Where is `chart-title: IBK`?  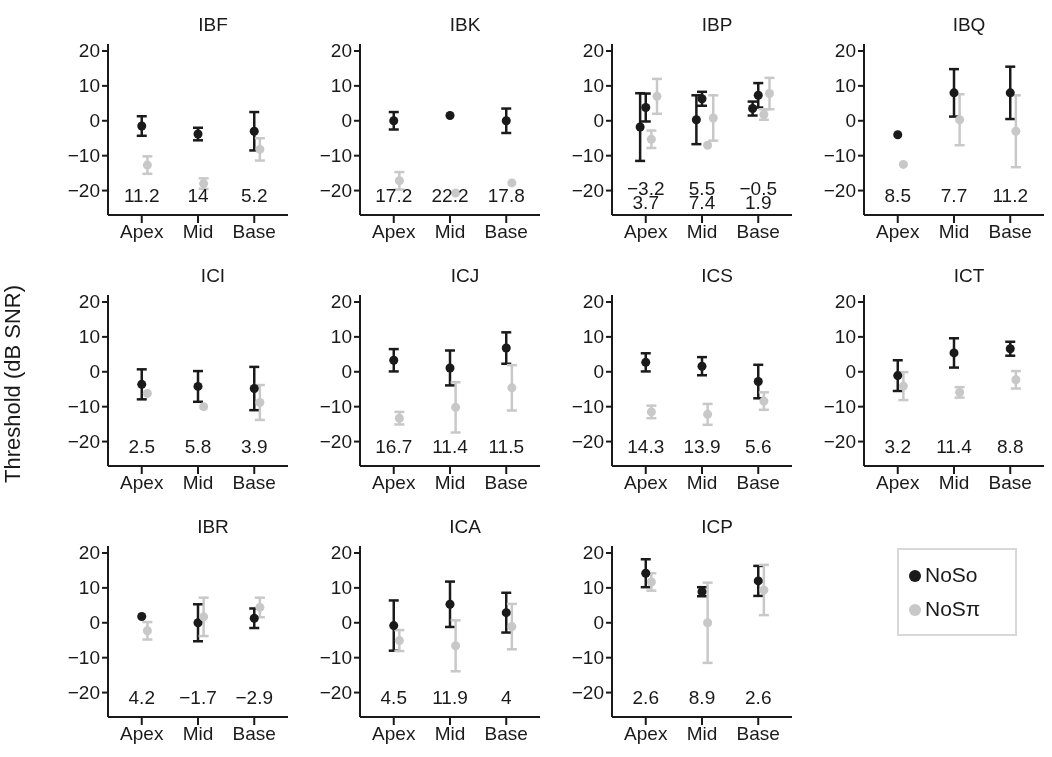 chart-title: IBK is located at coordinates (465, 25).